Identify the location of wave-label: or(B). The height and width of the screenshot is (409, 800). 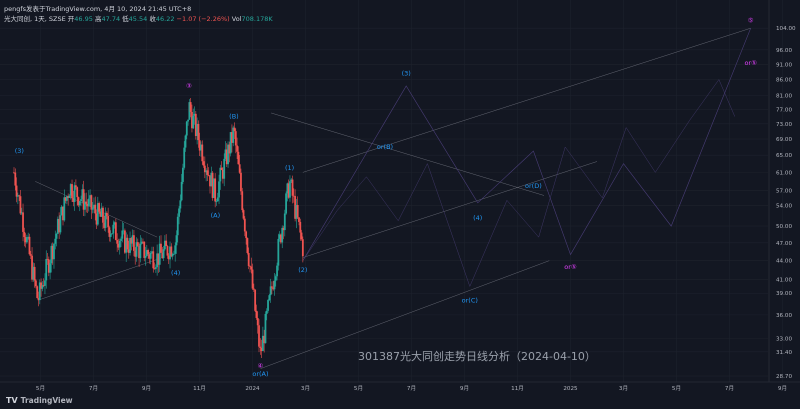
(385, 147).